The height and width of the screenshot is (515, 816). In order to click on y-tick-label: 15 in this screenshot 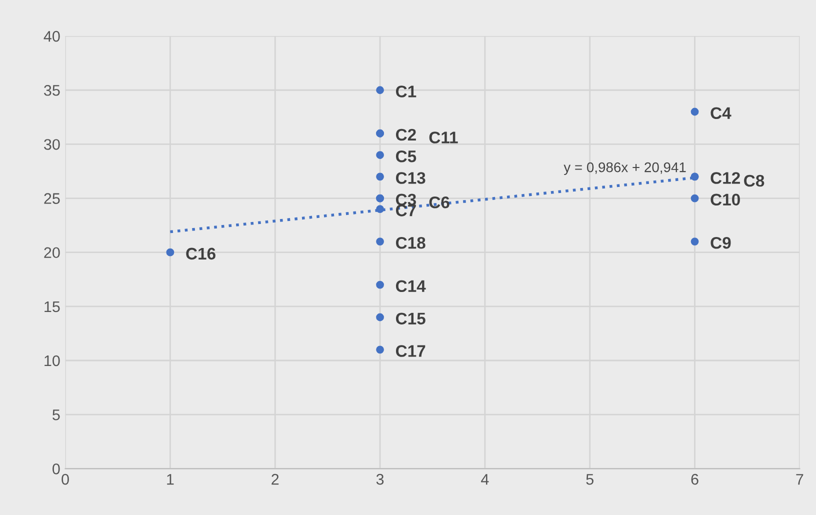, I will do `click(52, 306)`.